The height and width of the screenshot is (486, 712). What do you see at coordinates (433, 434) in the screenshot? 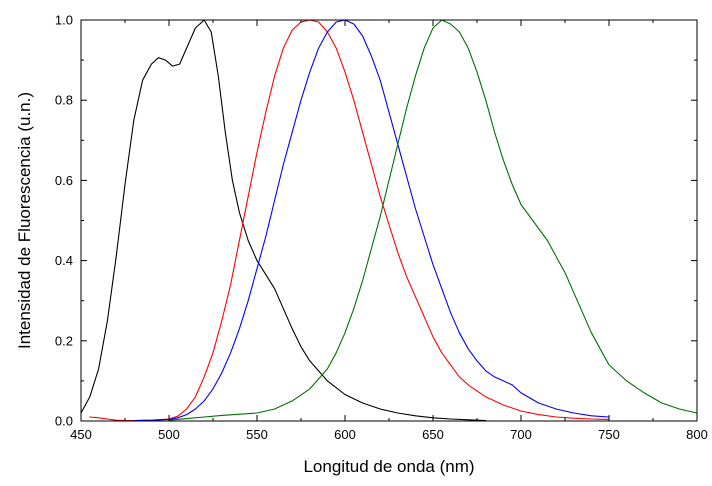
I see `x-tick-label: 650` at bounding box center [433, 434].